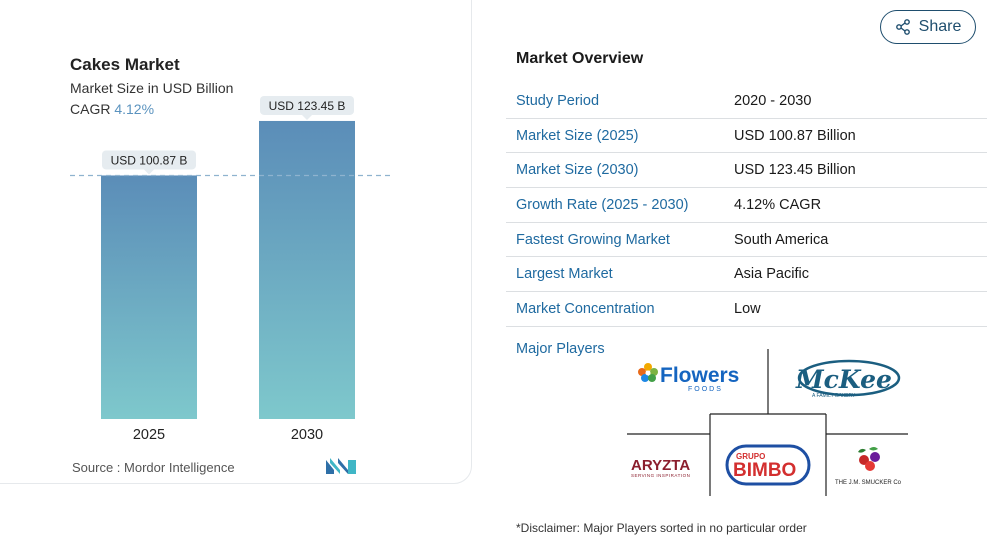 This screenshot has height=548, width=991. I want to click on overview-row-label: Market Size (2030), so click(577, 170).